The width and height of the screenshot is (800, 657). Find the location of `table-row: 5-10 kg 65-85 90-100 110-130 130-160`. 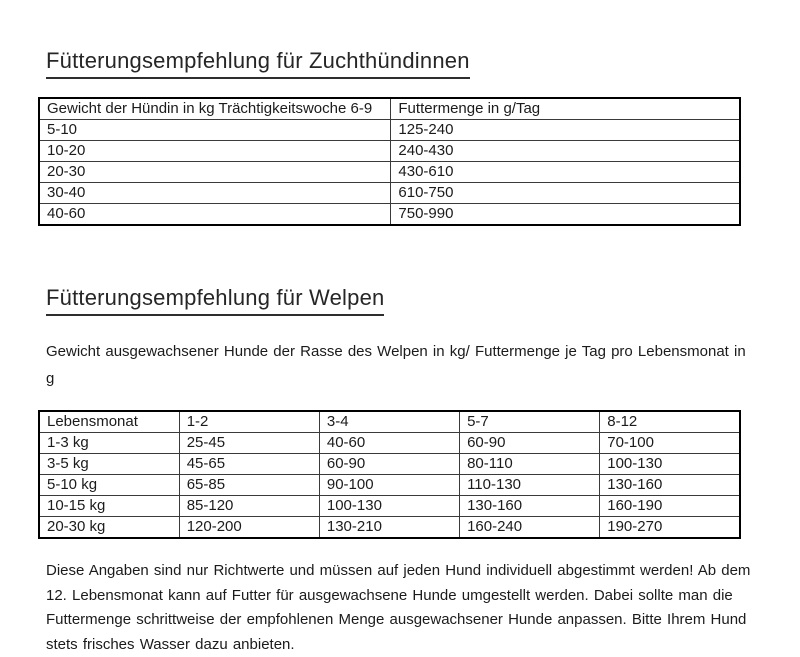

table-row: 5-10 kg 65-85 90-100 110-130 130-160 is located at coordinates (389, 485).